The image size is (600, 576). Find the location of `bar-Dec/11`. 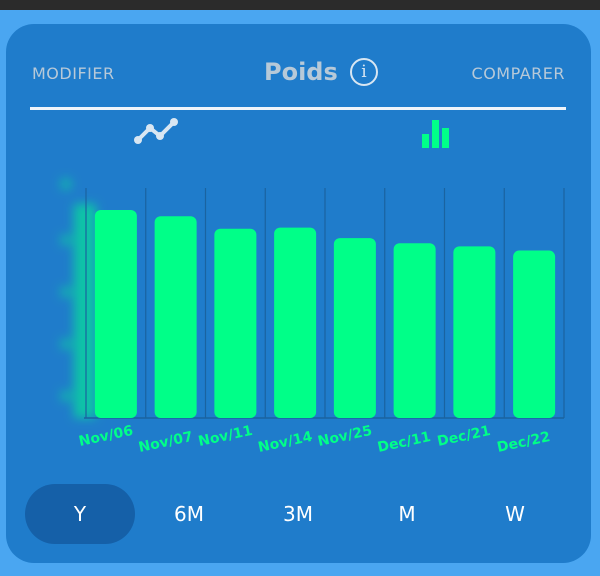

bar-Dec/11 is located at coordinates (414, 330).